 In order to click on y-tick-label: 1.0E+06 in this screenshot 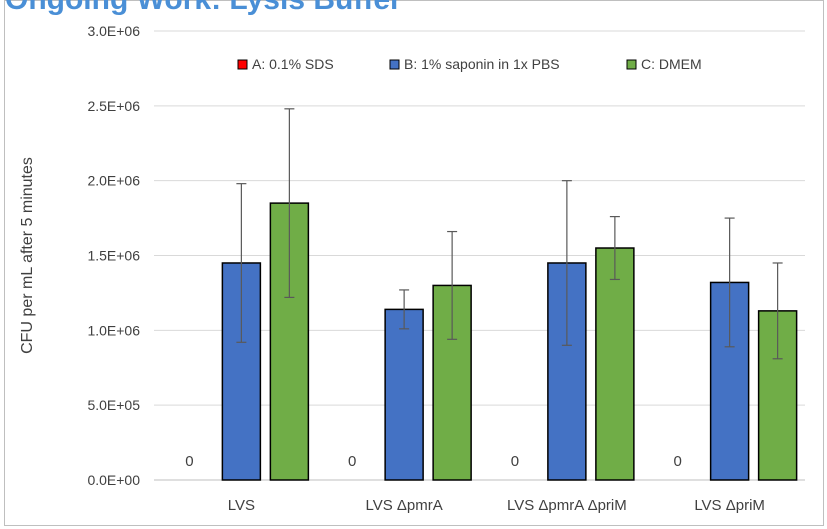, I will do `click(113, 330)`.